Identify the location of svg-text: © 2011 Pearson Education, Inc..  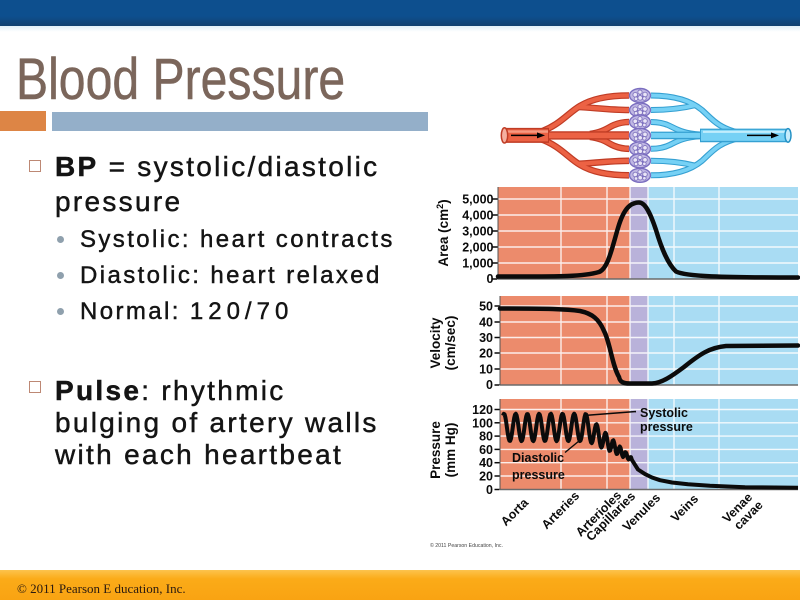
(466, 545).